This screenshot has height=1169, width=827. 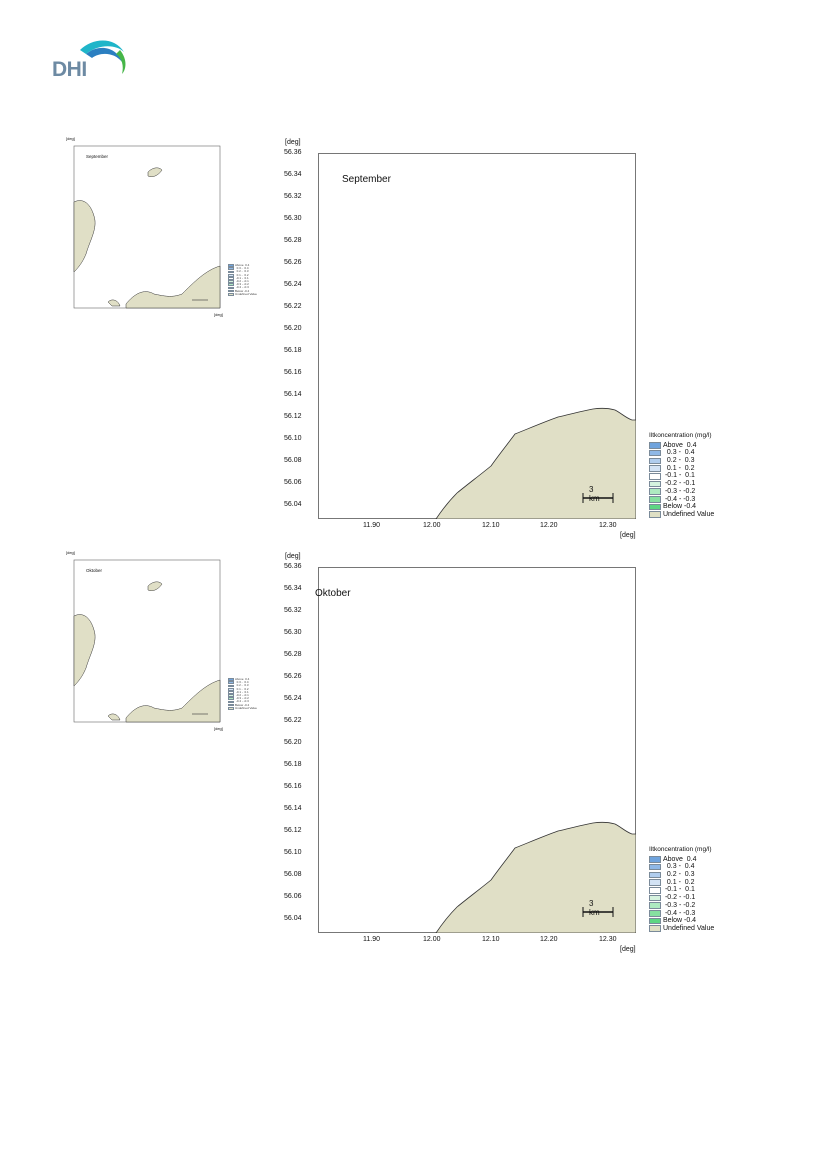 What do you see at coordinates (218, 314) in the screenshot?
I see `overview-x-unit: [deg]` at bounding box center [218, 314].